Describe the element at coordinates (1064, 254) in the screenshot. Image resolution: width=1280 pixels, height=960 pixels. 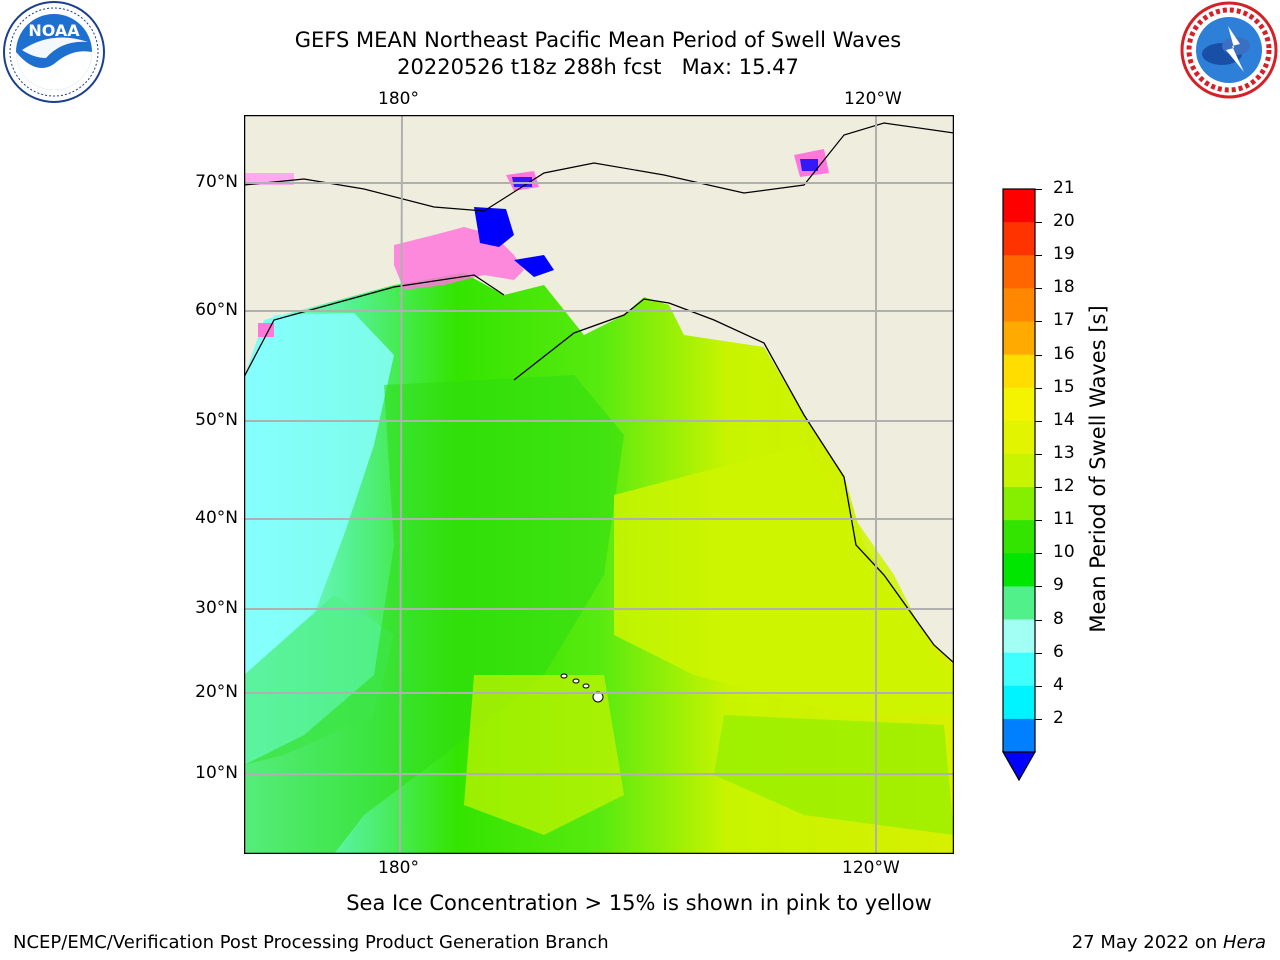
I see `colorbar-tick-label: 19` at that location.